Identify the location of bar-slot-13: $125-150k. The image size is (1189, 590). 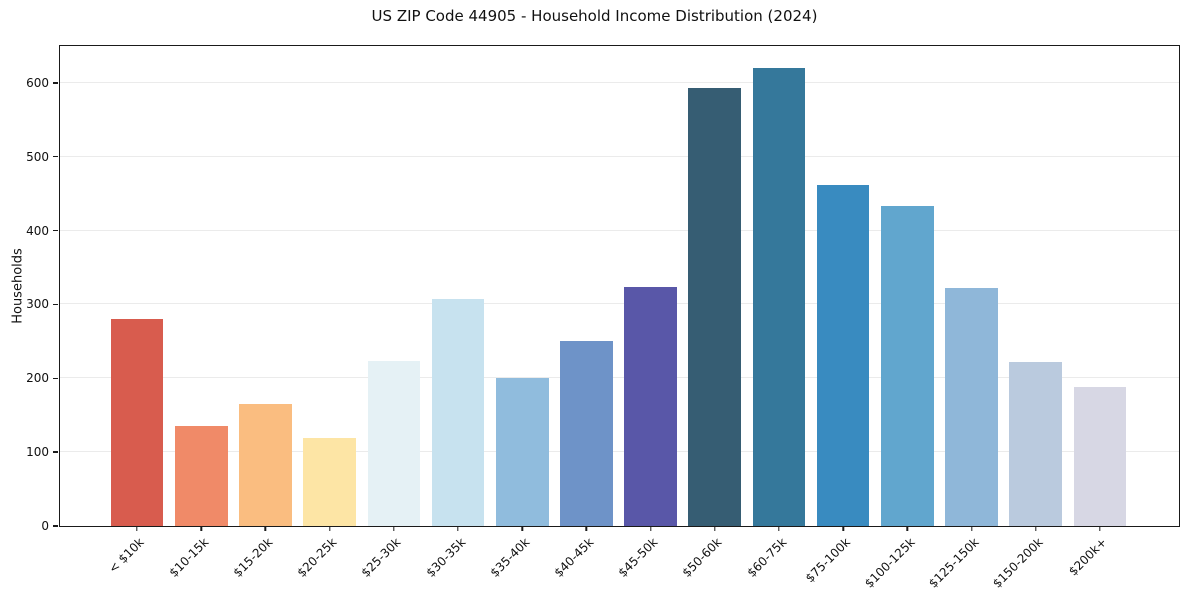
(964, 318).